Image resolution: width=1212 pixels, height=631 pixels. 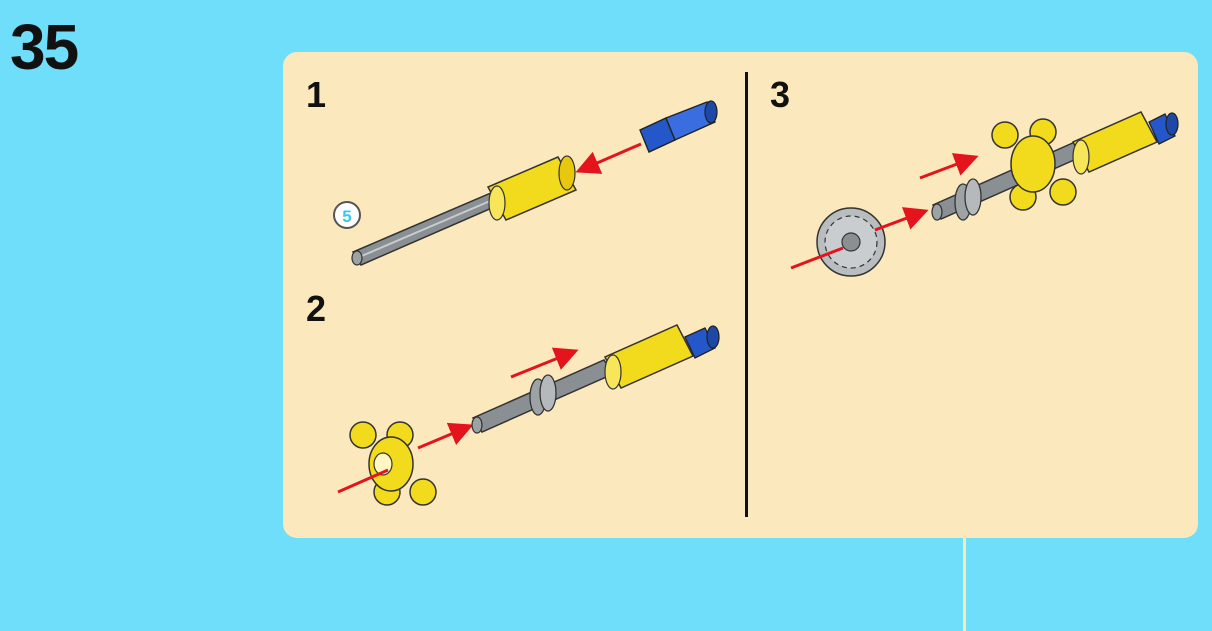 I want to click on step2-arrow-b, so click(x=445, y=436).